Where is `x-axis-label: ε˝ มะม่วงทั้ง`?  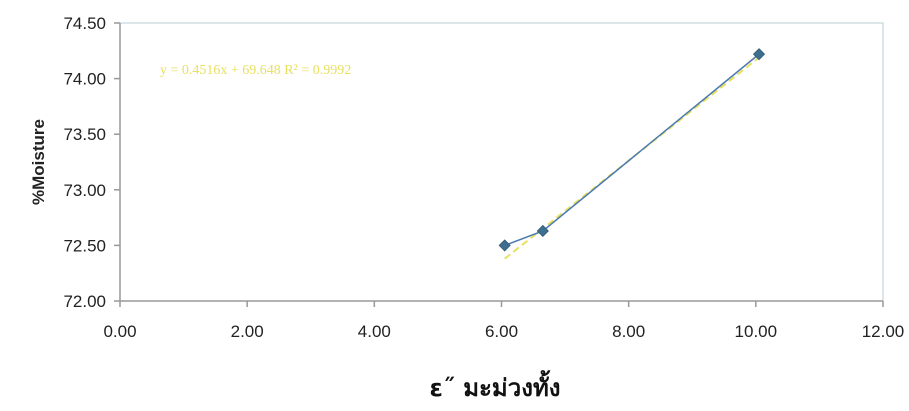
x-axis-label: ε˝ มะม่วงทั้ง is located at coordinates (495, 385).